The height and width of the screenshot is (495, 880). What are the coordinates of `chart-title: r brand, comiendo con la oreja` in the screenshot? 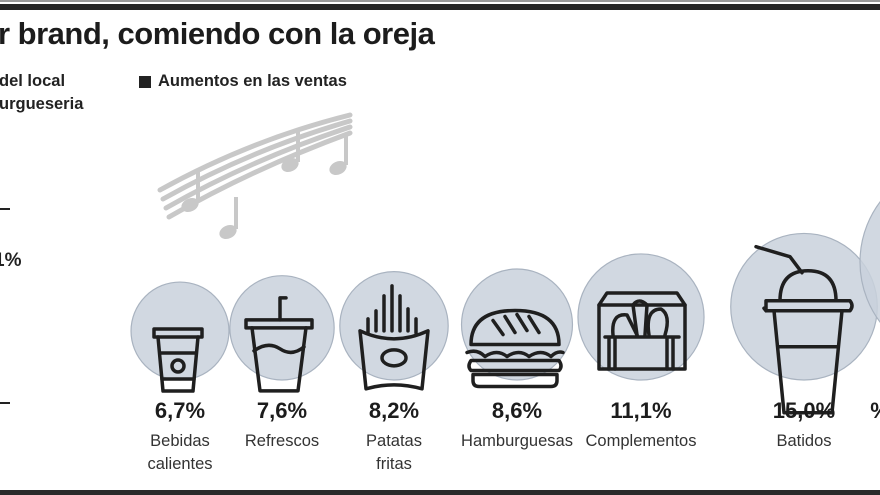 It's located at (217, 33).